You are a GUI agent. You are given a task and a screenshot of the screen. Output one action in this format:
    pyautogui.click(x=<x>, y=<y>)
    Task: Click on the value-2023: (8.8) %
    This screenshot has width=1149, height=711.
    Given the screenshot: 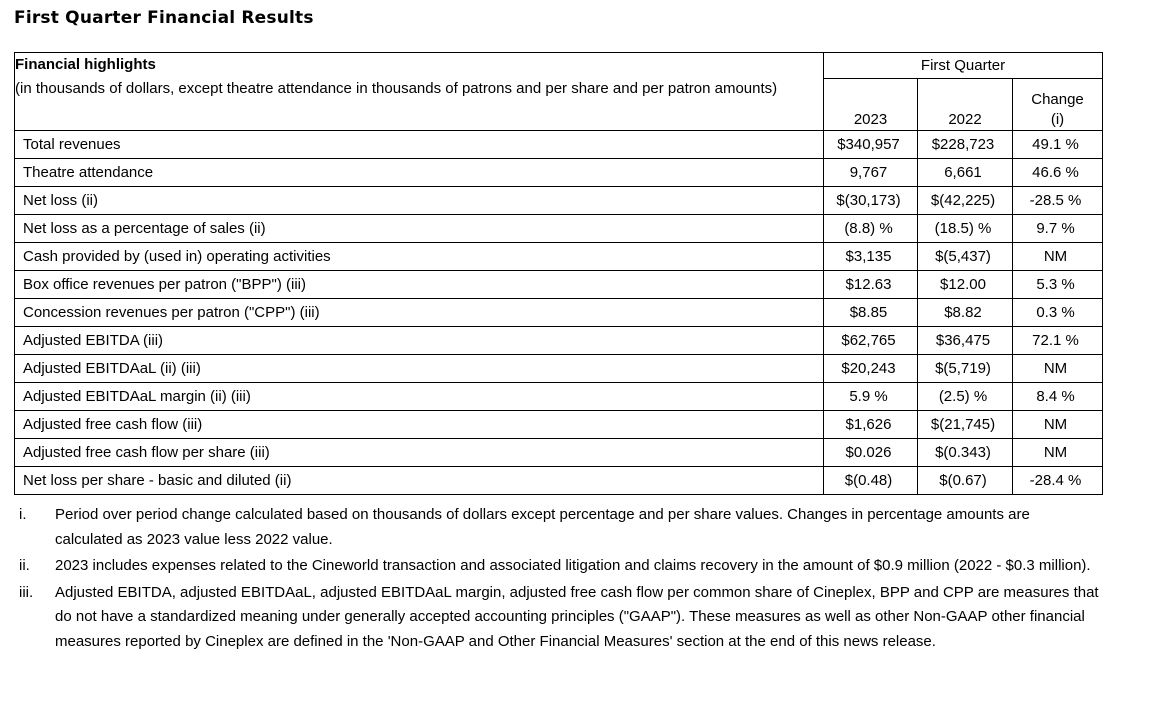 What is the action you would take?
    pyautogui.click(x=870, y=228)
    